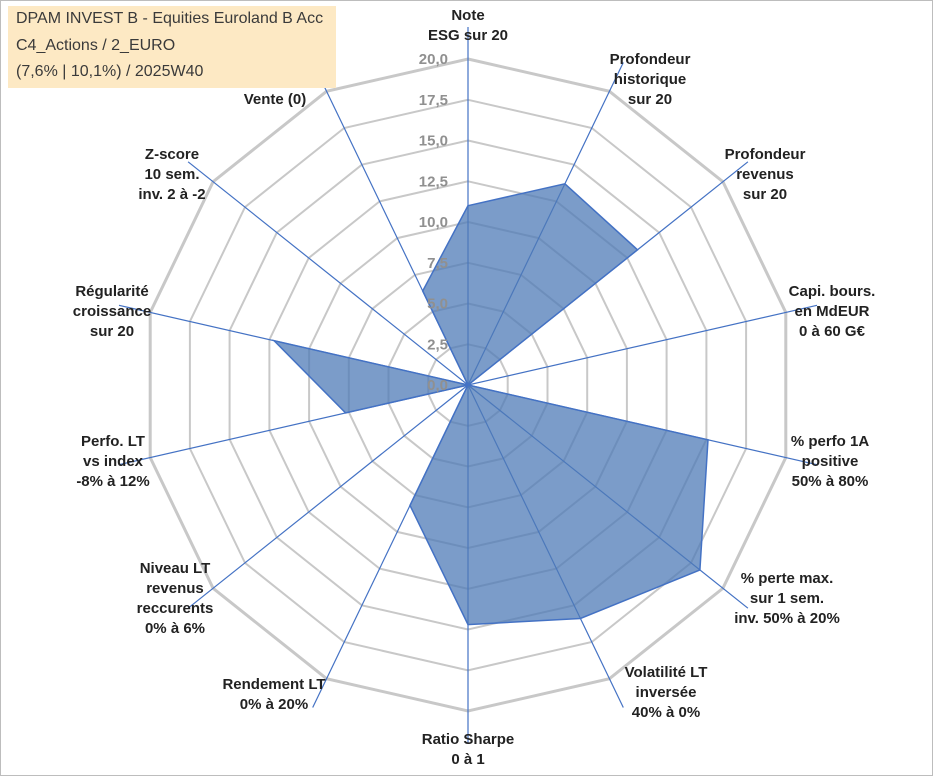 The width and height of the screenshot is (933, 776). Describe the element at coordinates (175, 628) in the screenshot. I see `axis-label: 0% à 6%` at that location.